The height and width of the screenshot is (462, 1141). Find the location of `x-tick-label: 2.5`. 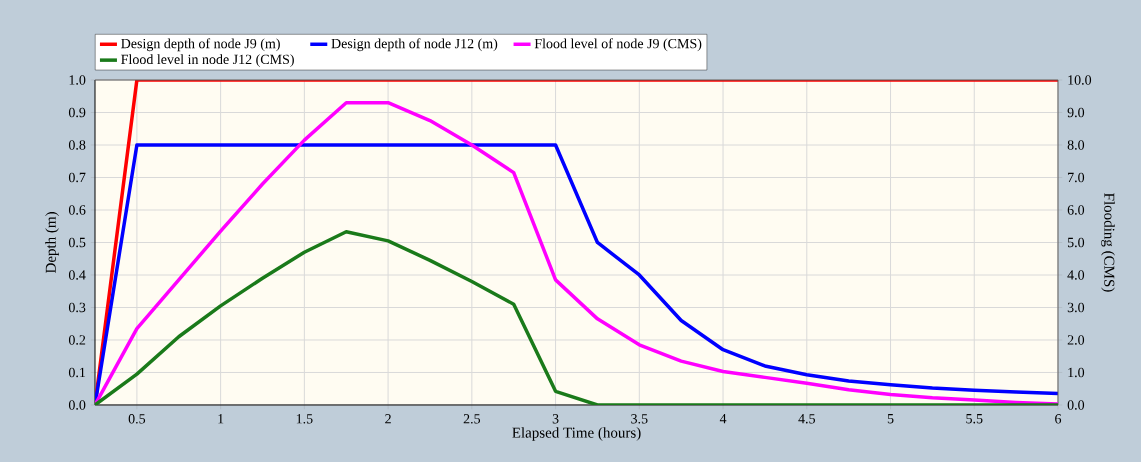

x-tick-label: 2.5 is located at coordinates (472, 419).